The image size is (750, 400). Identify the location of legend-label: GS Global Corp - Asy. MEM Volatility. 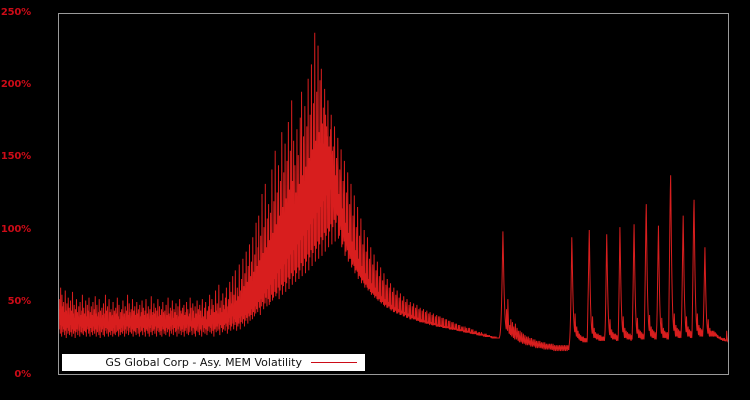
(203, 362).